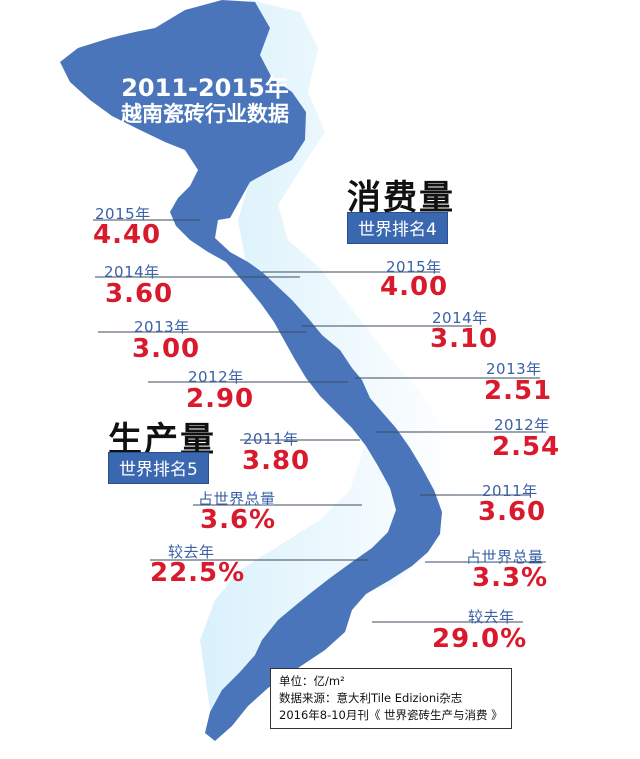 The width and height of the screenshot is (640, 759). Describe the element at coordinates (276, 461) in the screenshot. I see `production-value-2011: 3.80` at that location.